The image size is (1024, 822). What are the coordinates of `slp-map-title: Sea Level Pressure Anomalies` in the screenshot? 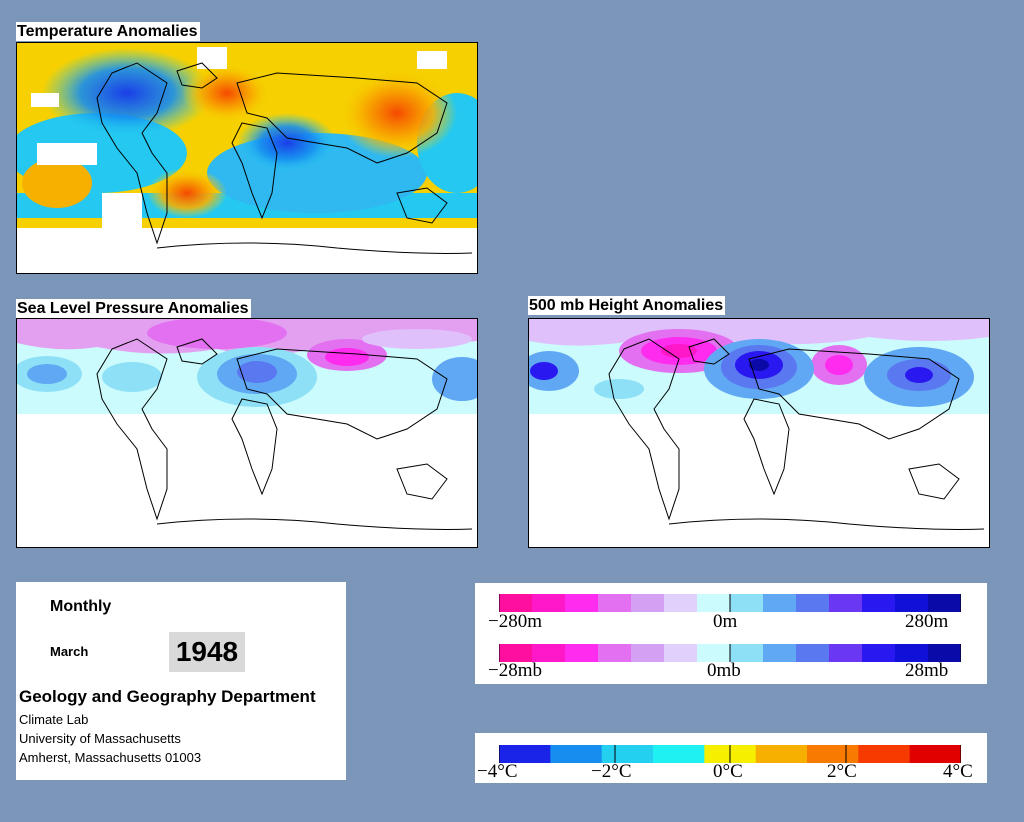 It's located at (133, 308).